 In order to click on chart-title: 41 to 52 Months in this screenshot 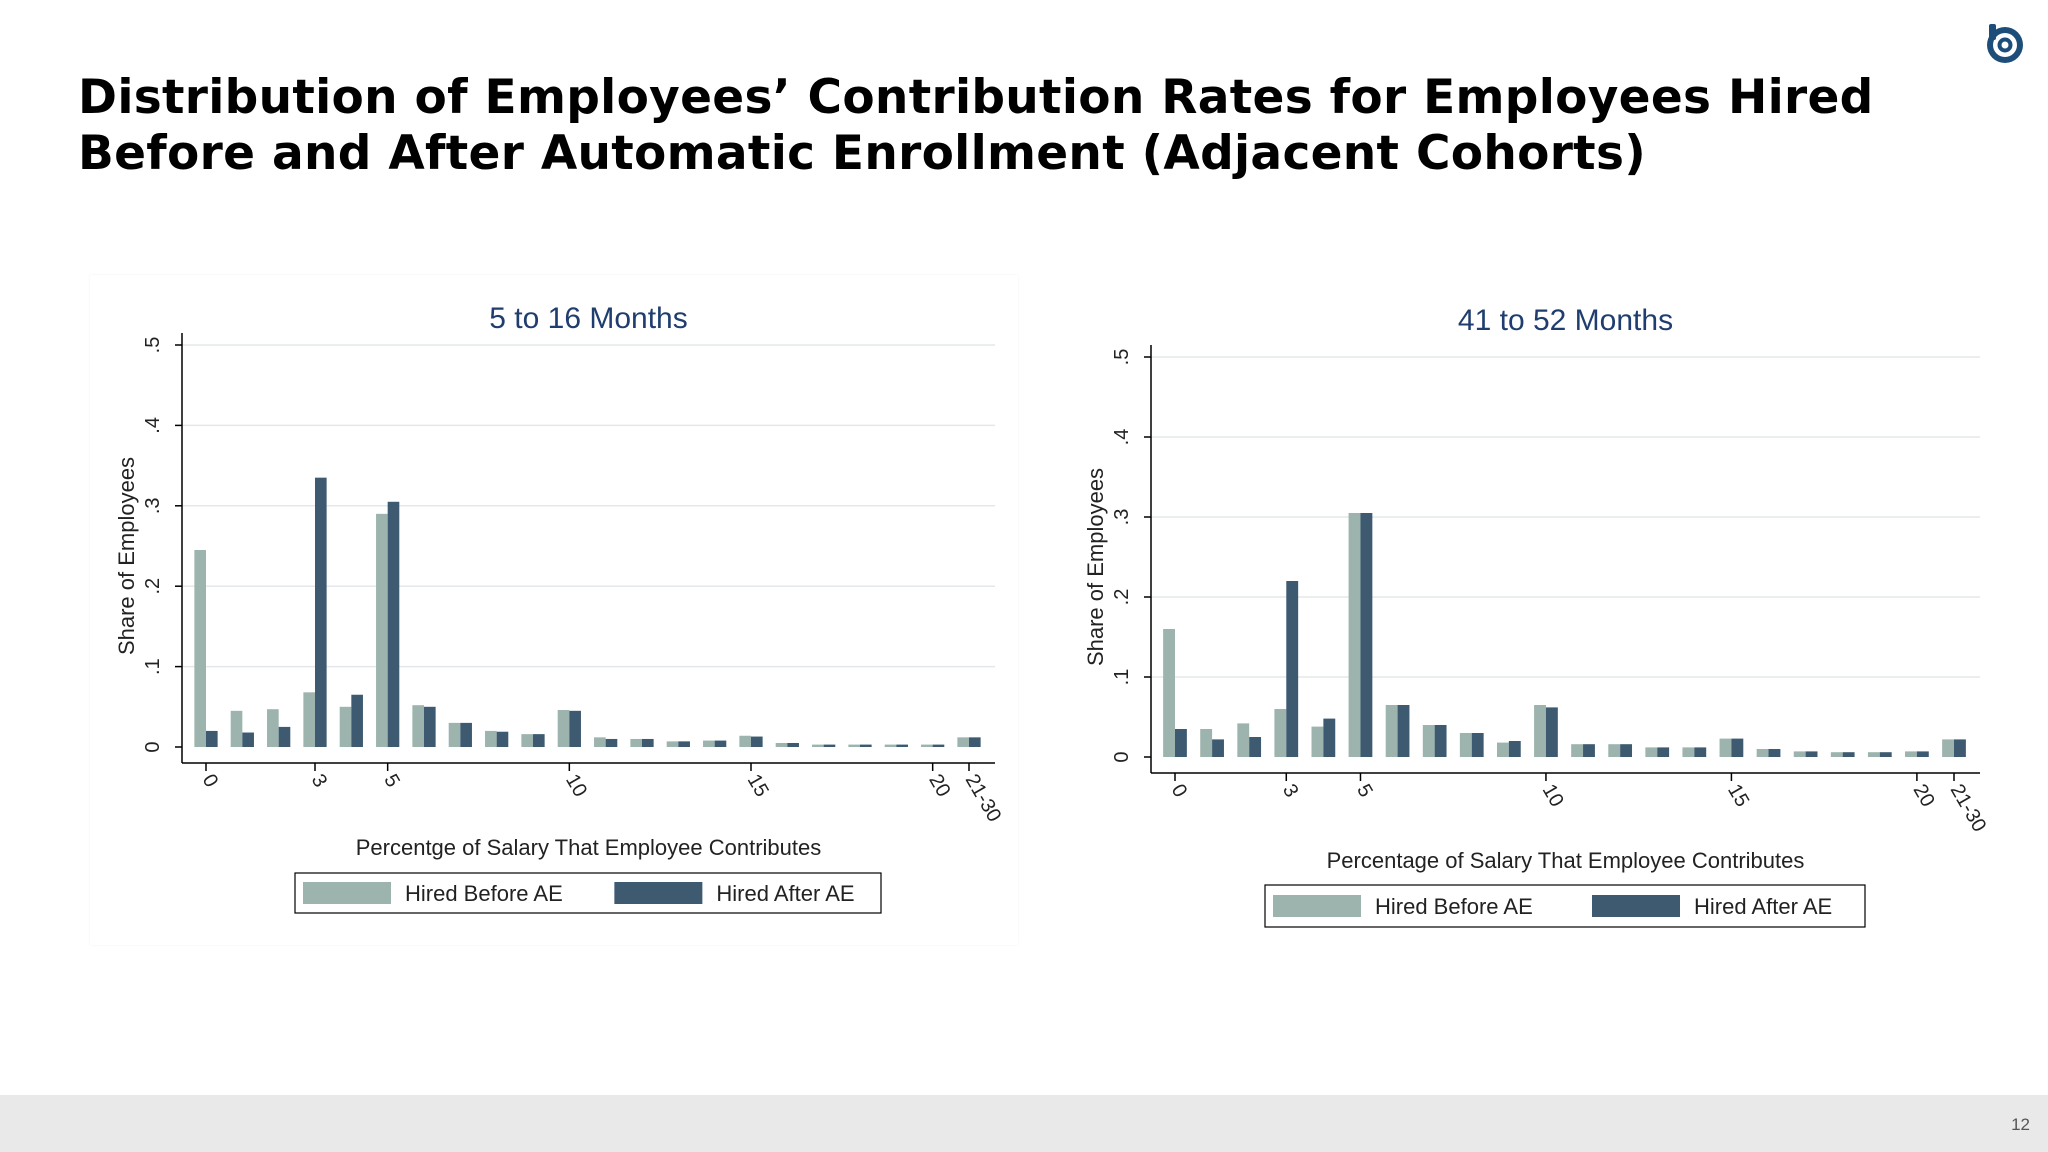, I will do `click(1565, 320)`.